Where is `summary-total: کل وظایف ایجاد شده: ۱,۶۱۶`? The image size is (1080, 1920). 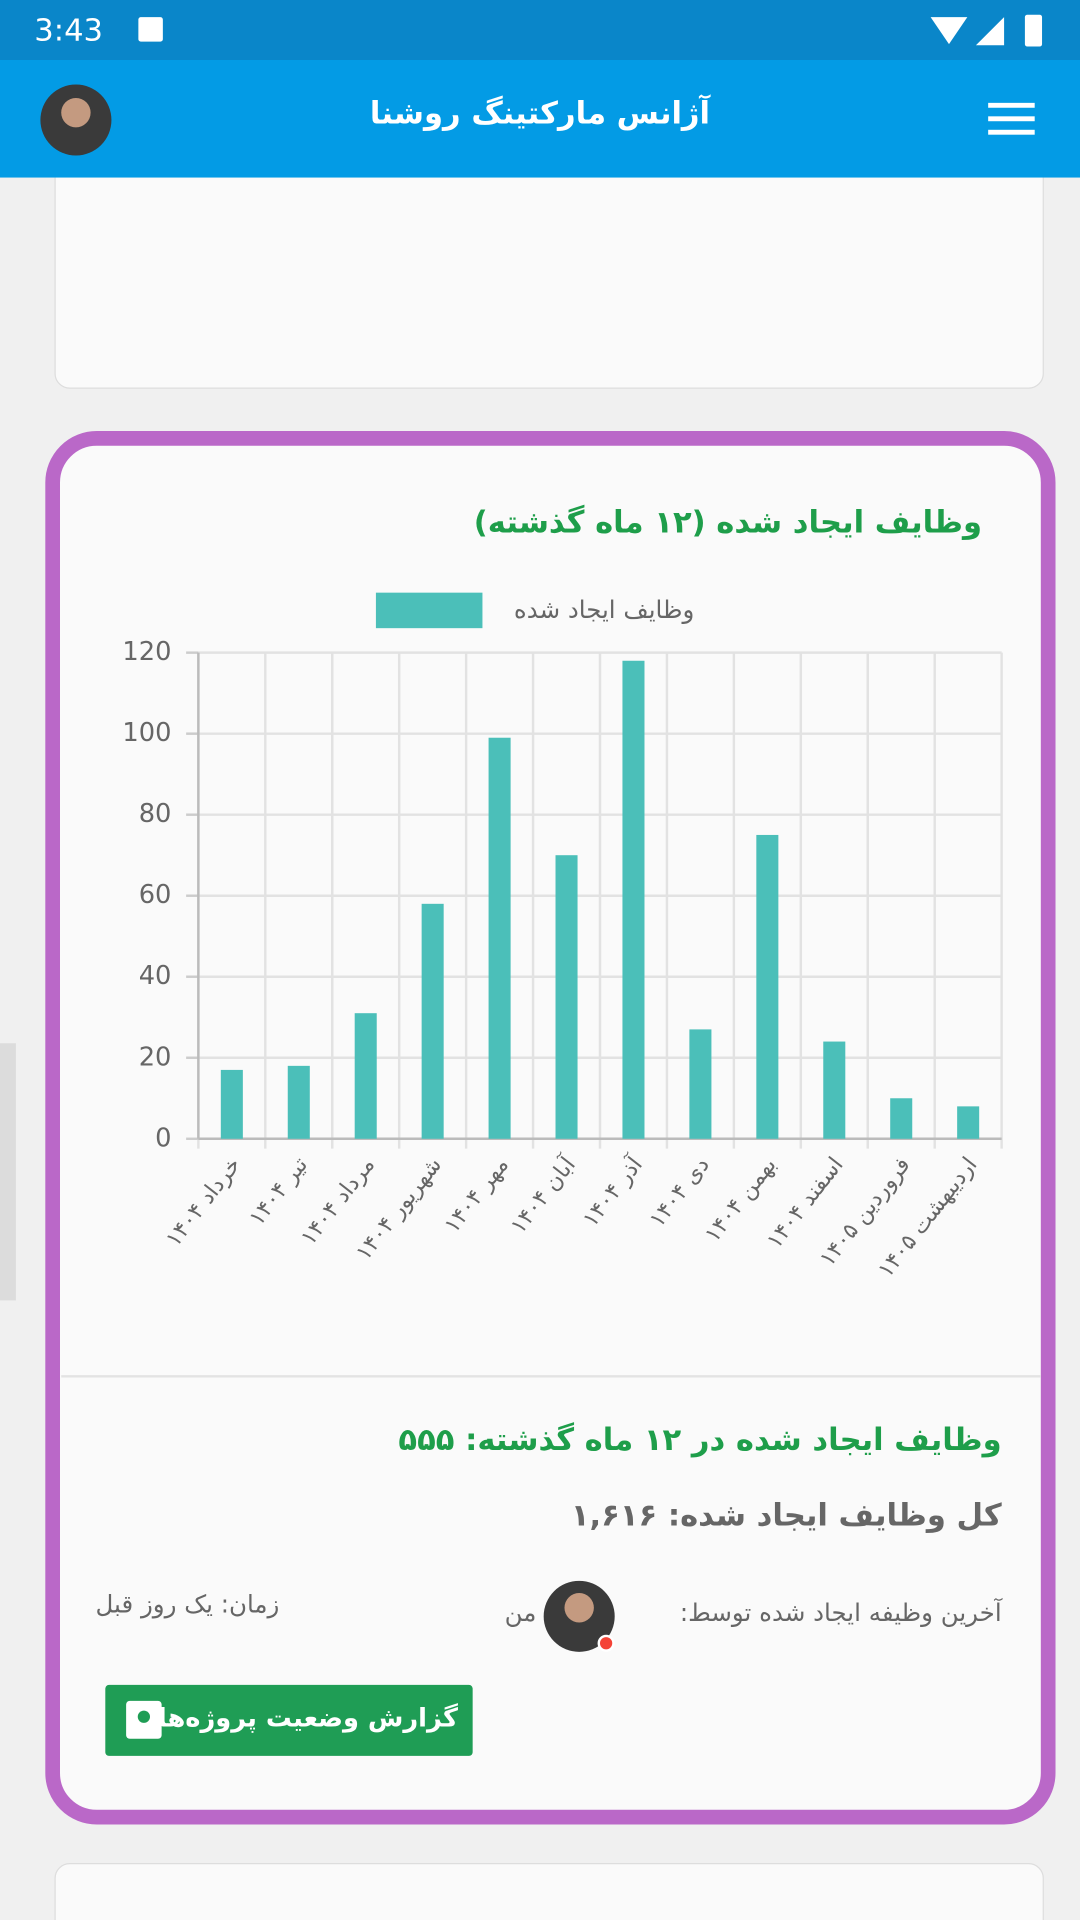
summary-total: کل وظایف ایجاد شده: ۱,۶۱۶ is located at coordinates (786, 1515).